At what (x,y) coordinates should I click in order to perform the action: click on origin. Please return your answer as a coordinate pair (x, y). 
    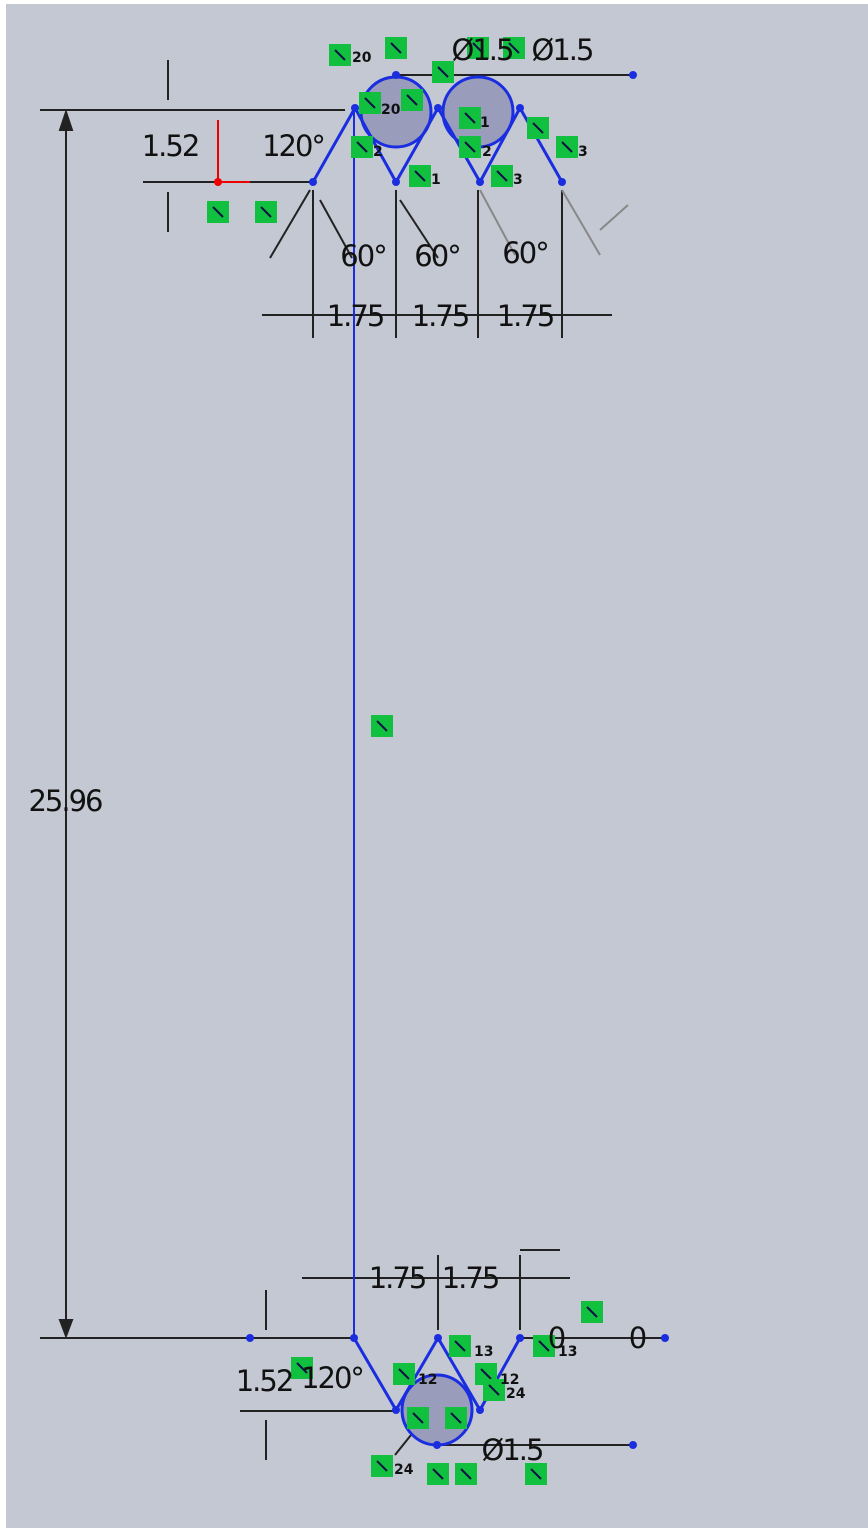
    Looking at the image, I should click on (232, 153).